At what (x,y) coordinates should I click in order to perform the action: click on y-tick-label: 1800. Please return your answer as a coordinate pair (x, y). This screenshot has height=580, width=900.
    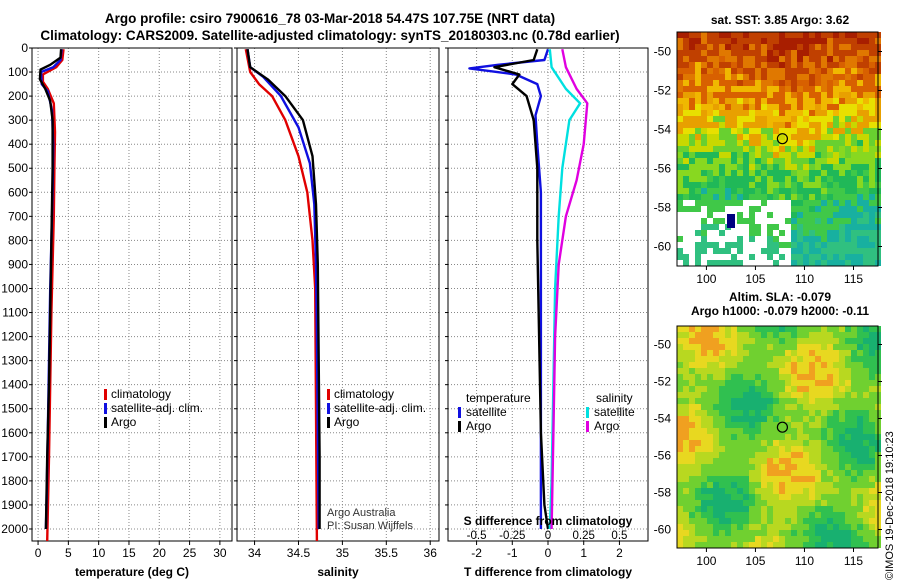
    Looking at the image, I should click on (14, 481).